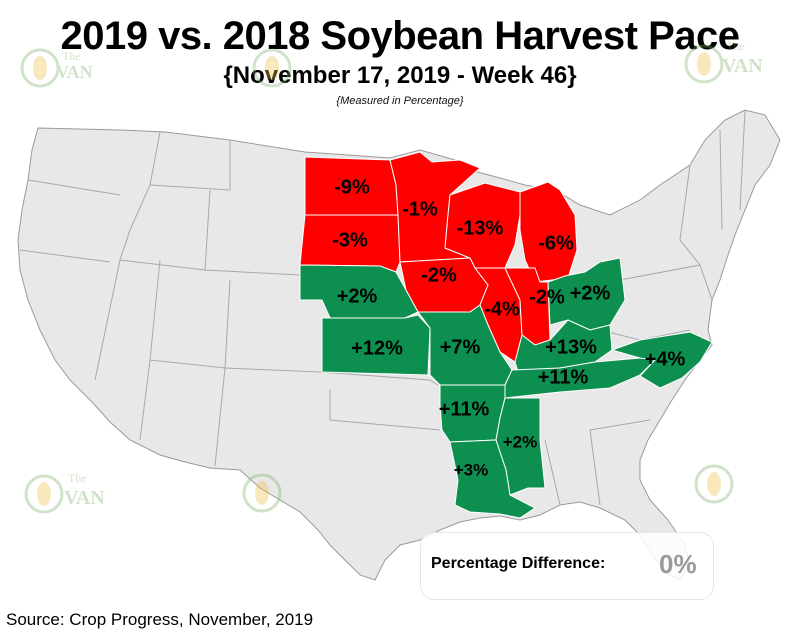  I want to click on state-label-north-dakota: -9%, so click(352, 187).